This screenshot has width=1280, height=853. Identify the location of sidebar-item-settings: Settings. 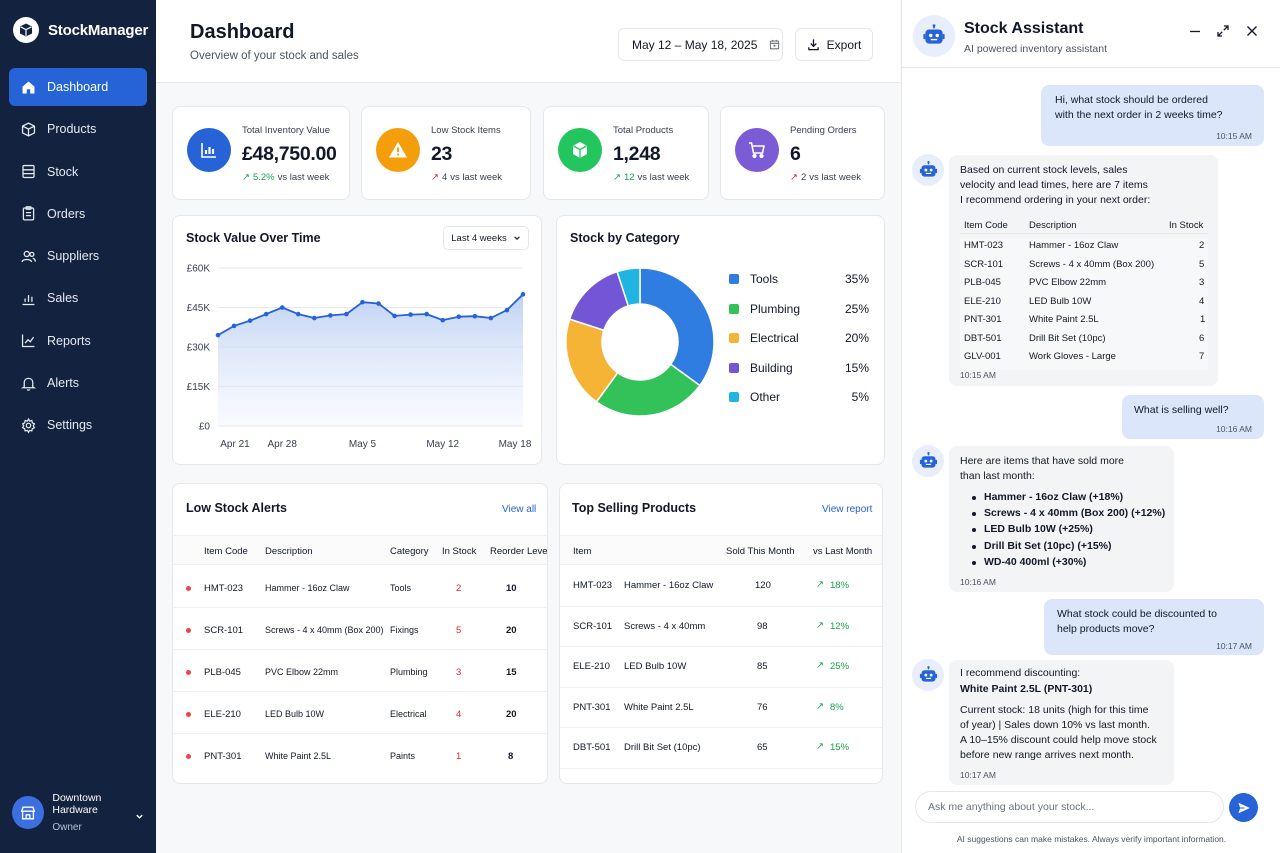
(78, 425).